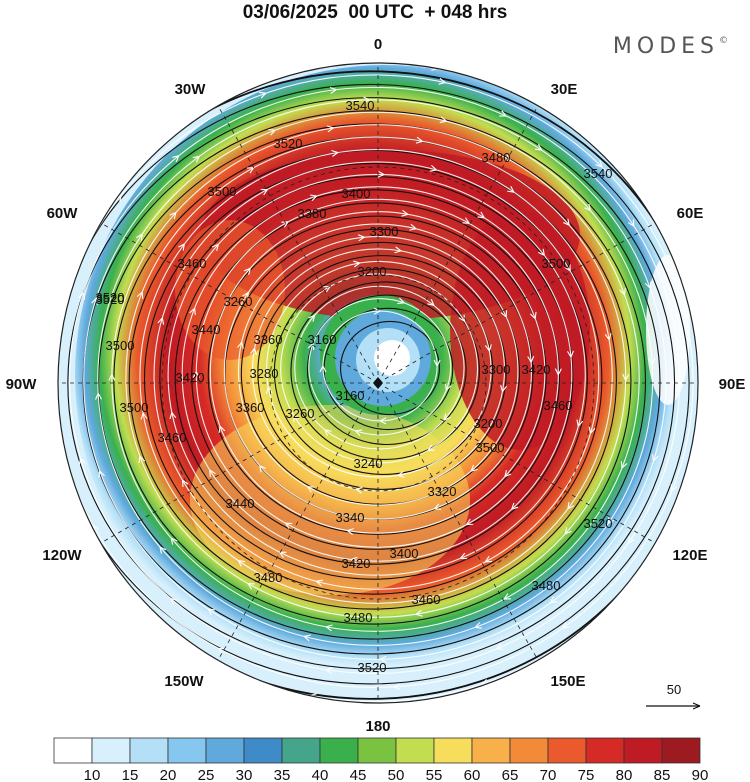 This screenshot has width=750, height=782. What do you see at coordinates (404, 553) in the screenshot?
I see `contour-label: 3400` at bounding box center [404, 553].